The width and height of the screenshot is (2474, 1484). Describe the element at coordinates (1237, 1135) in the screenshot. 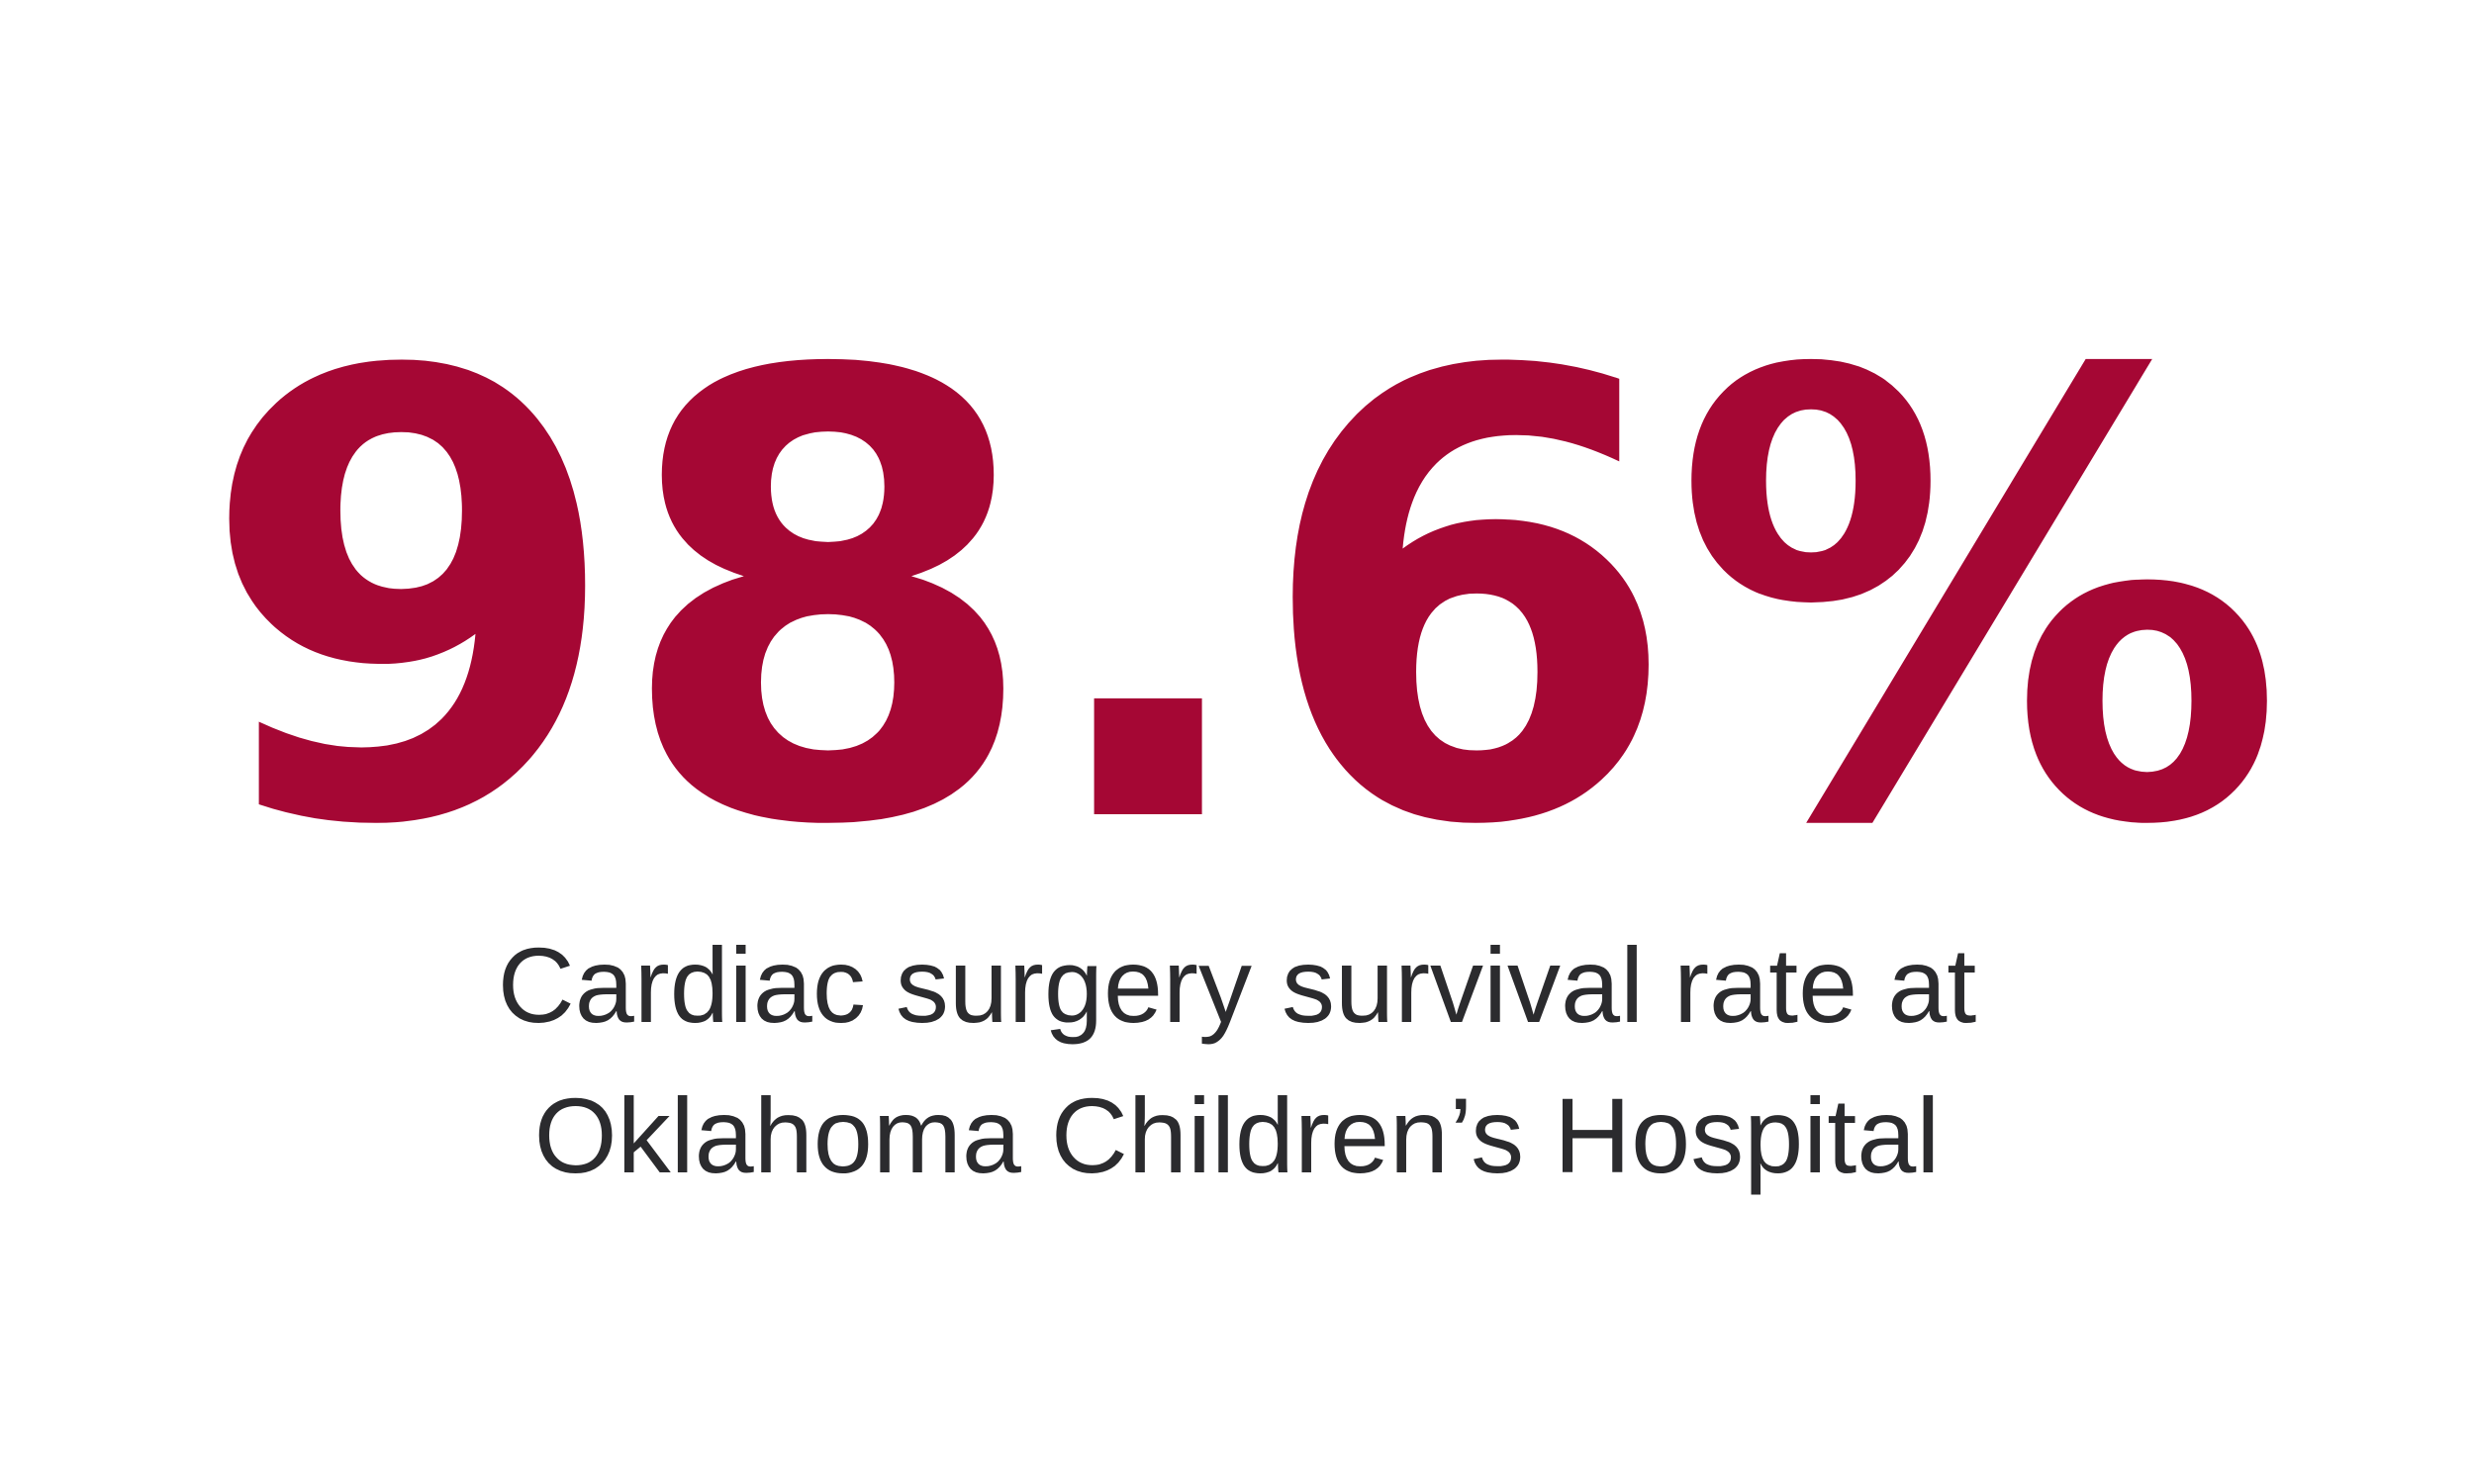

I see `caption-line-2: Oklahoma Children’s Hospital` at that location.